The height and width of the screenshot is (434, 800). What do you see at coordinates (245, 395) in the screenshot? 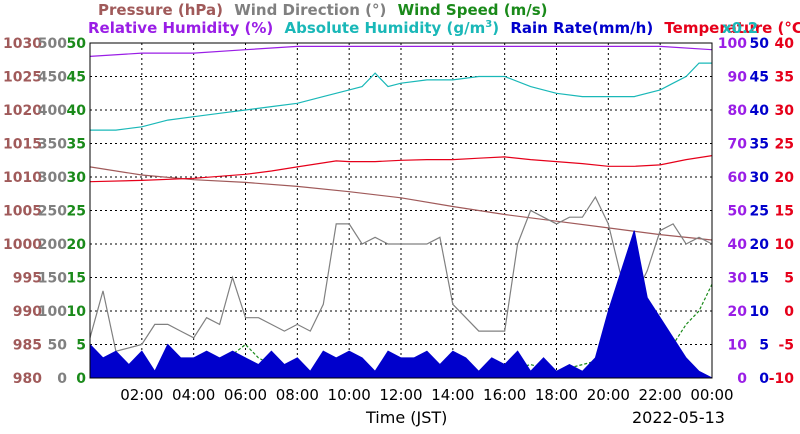
I see `x-tick-label: 06:00` at bounding box center [245, 395].